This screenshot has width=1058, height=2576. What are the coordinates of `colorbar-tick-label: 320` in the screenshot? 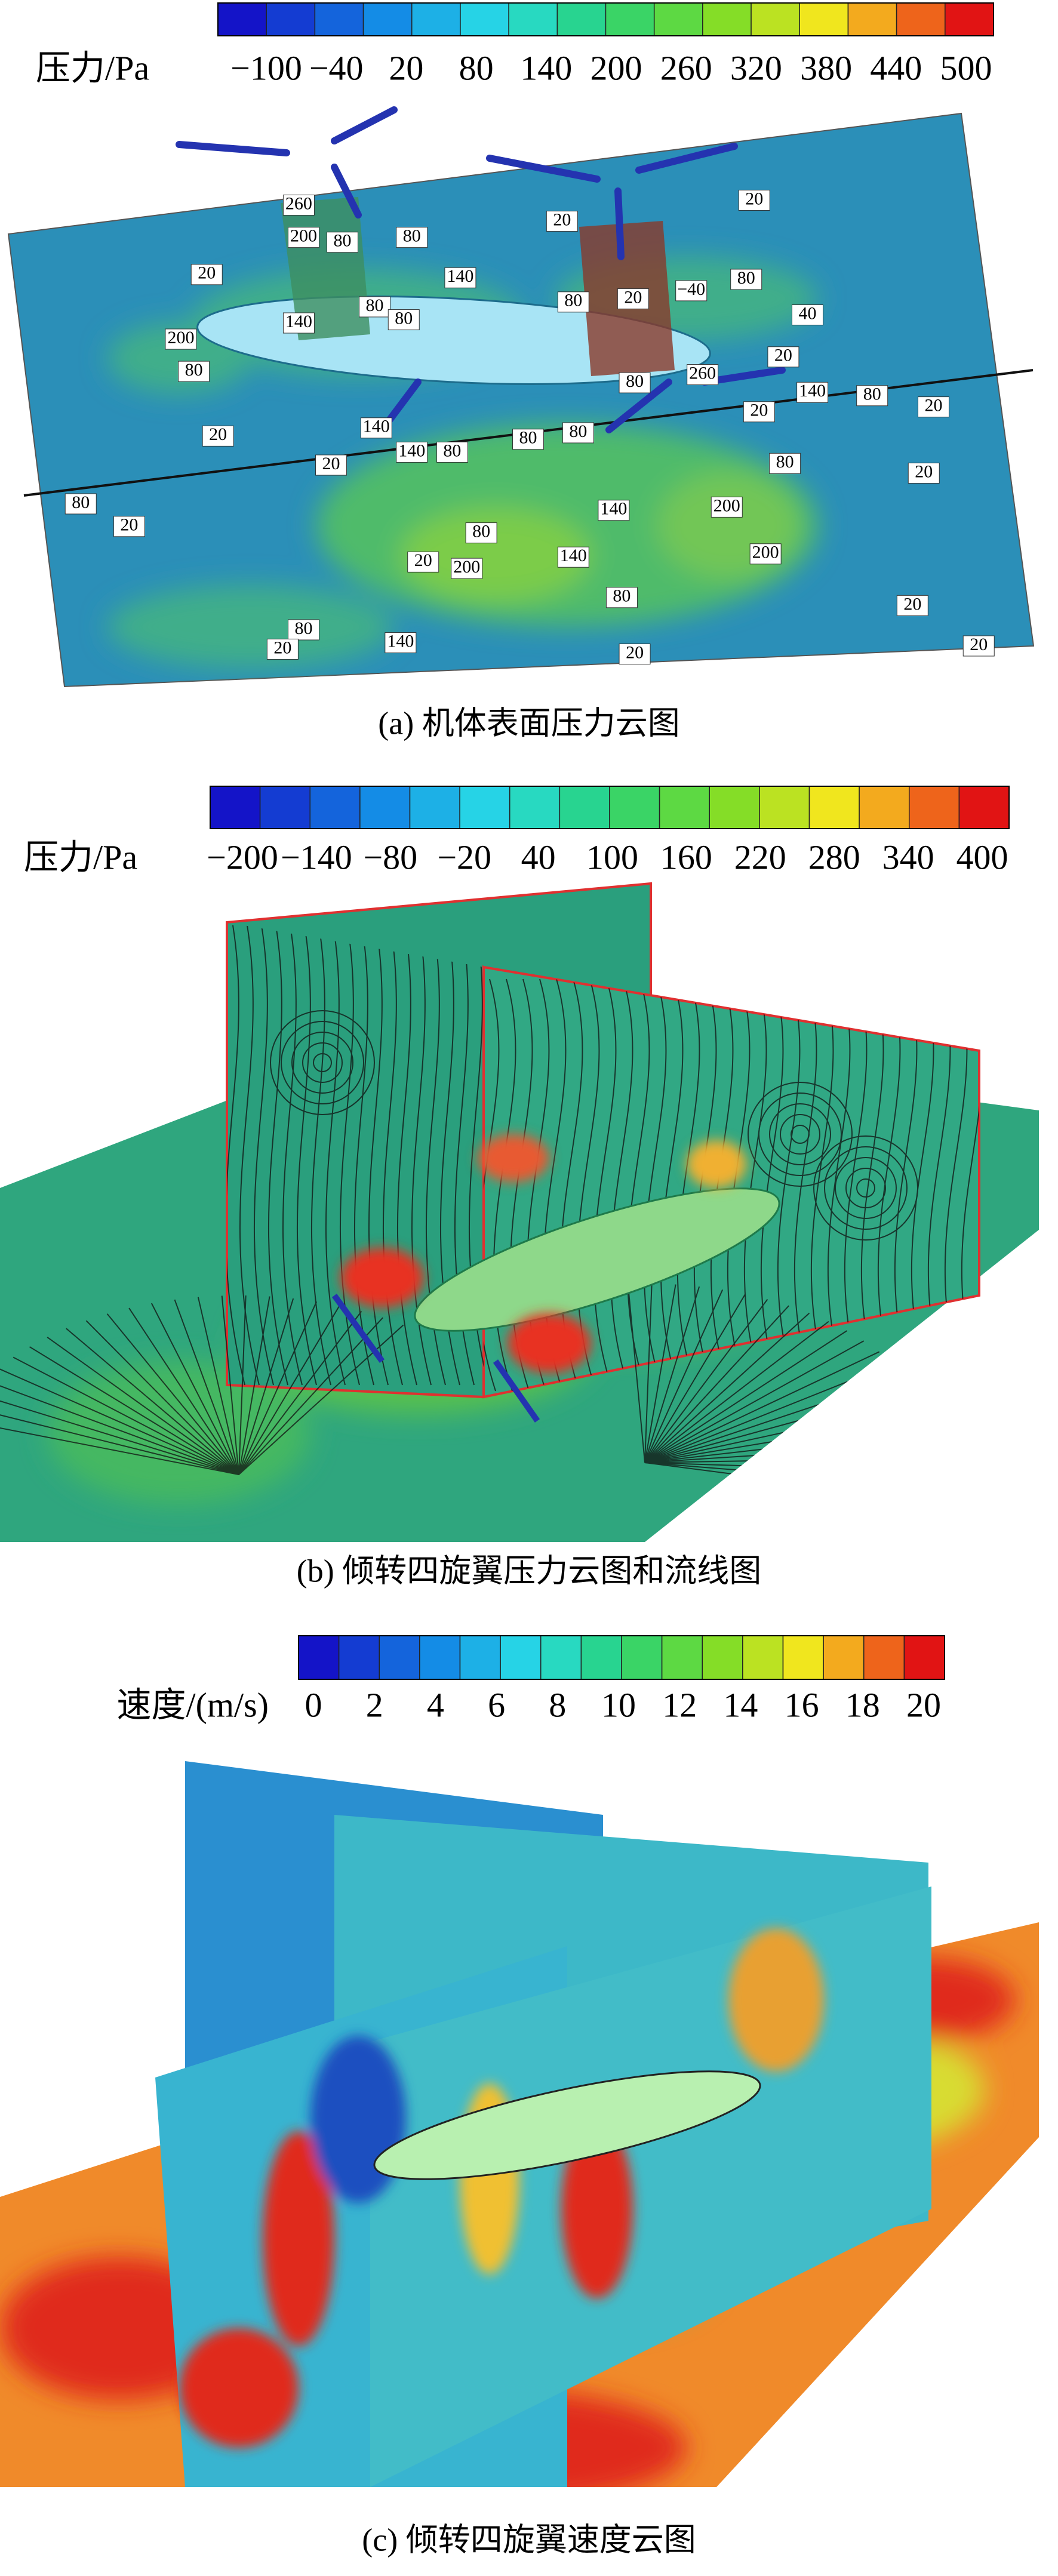 It's located at (756, 67).